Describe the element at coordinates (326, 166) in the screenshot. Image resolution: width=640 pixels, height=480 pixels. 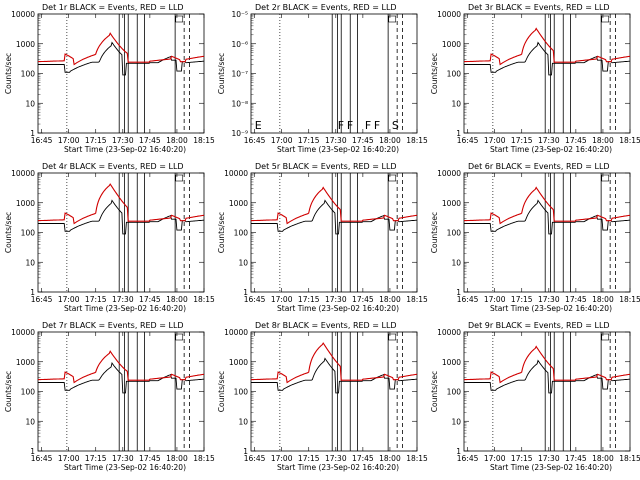
I see `panel-title: Det 5r BLACK = Events, RED = LLD` at that location.